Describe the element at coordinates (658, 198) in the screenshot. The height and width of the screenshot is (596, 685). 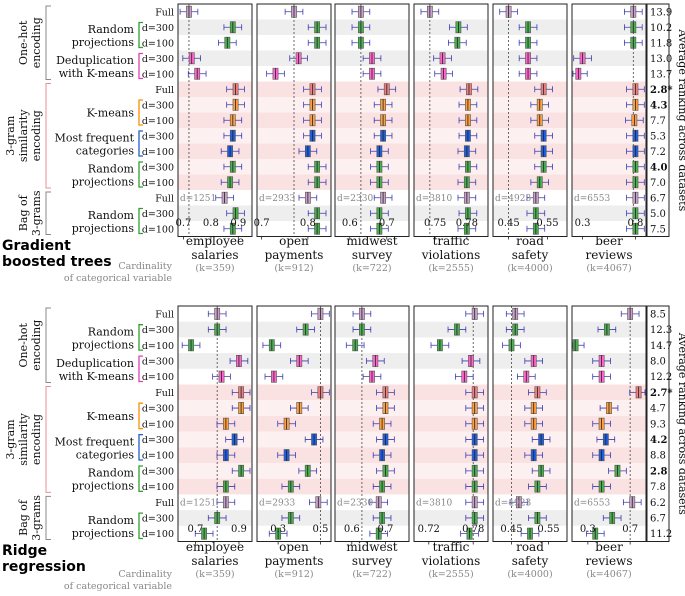
I see `ranking-value: 6.7` at that location.